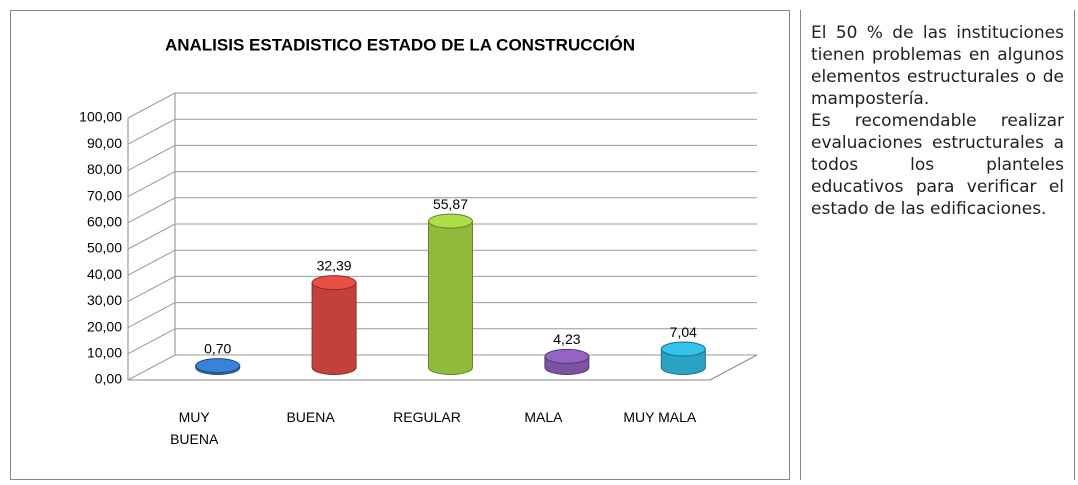 The width and height of the screenshot is (1078, 485). What do you see at coordinates (566, 339) in the screenshot?
I see `value-label: 4,23` at bounding box center [566, 339].